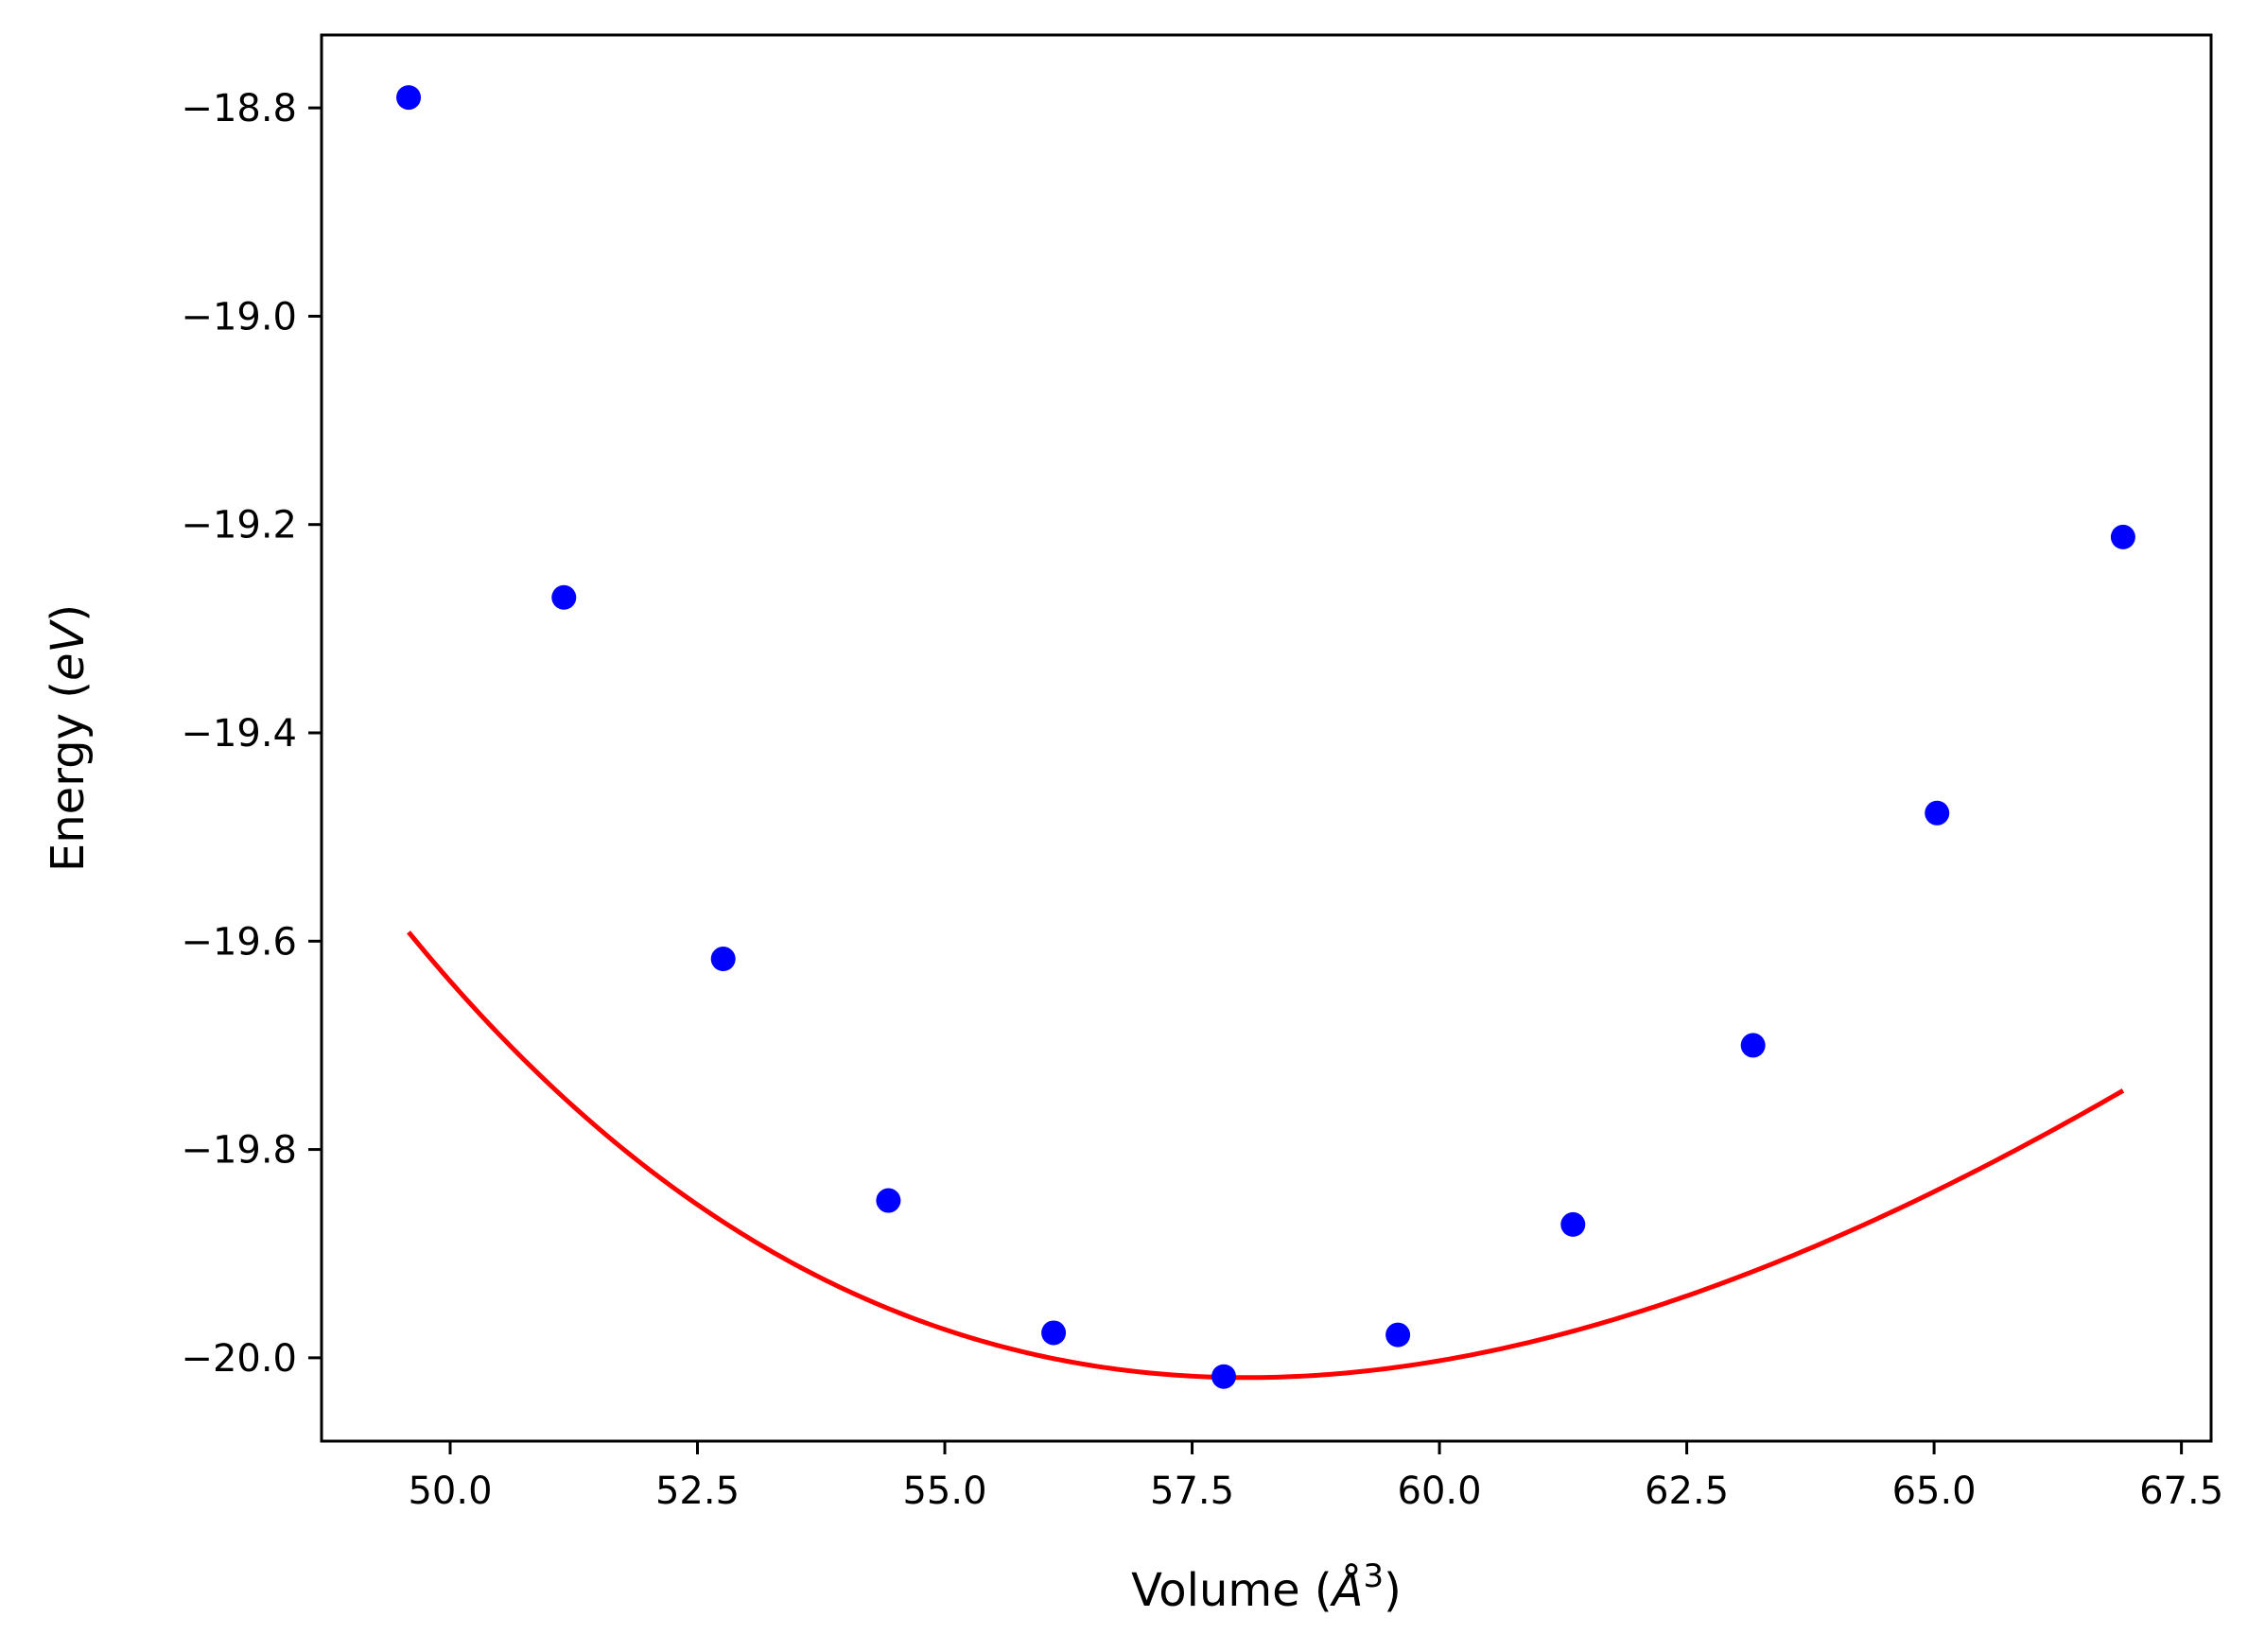  I want to click on x-tick-label: 50.0, so click(450, 1491).